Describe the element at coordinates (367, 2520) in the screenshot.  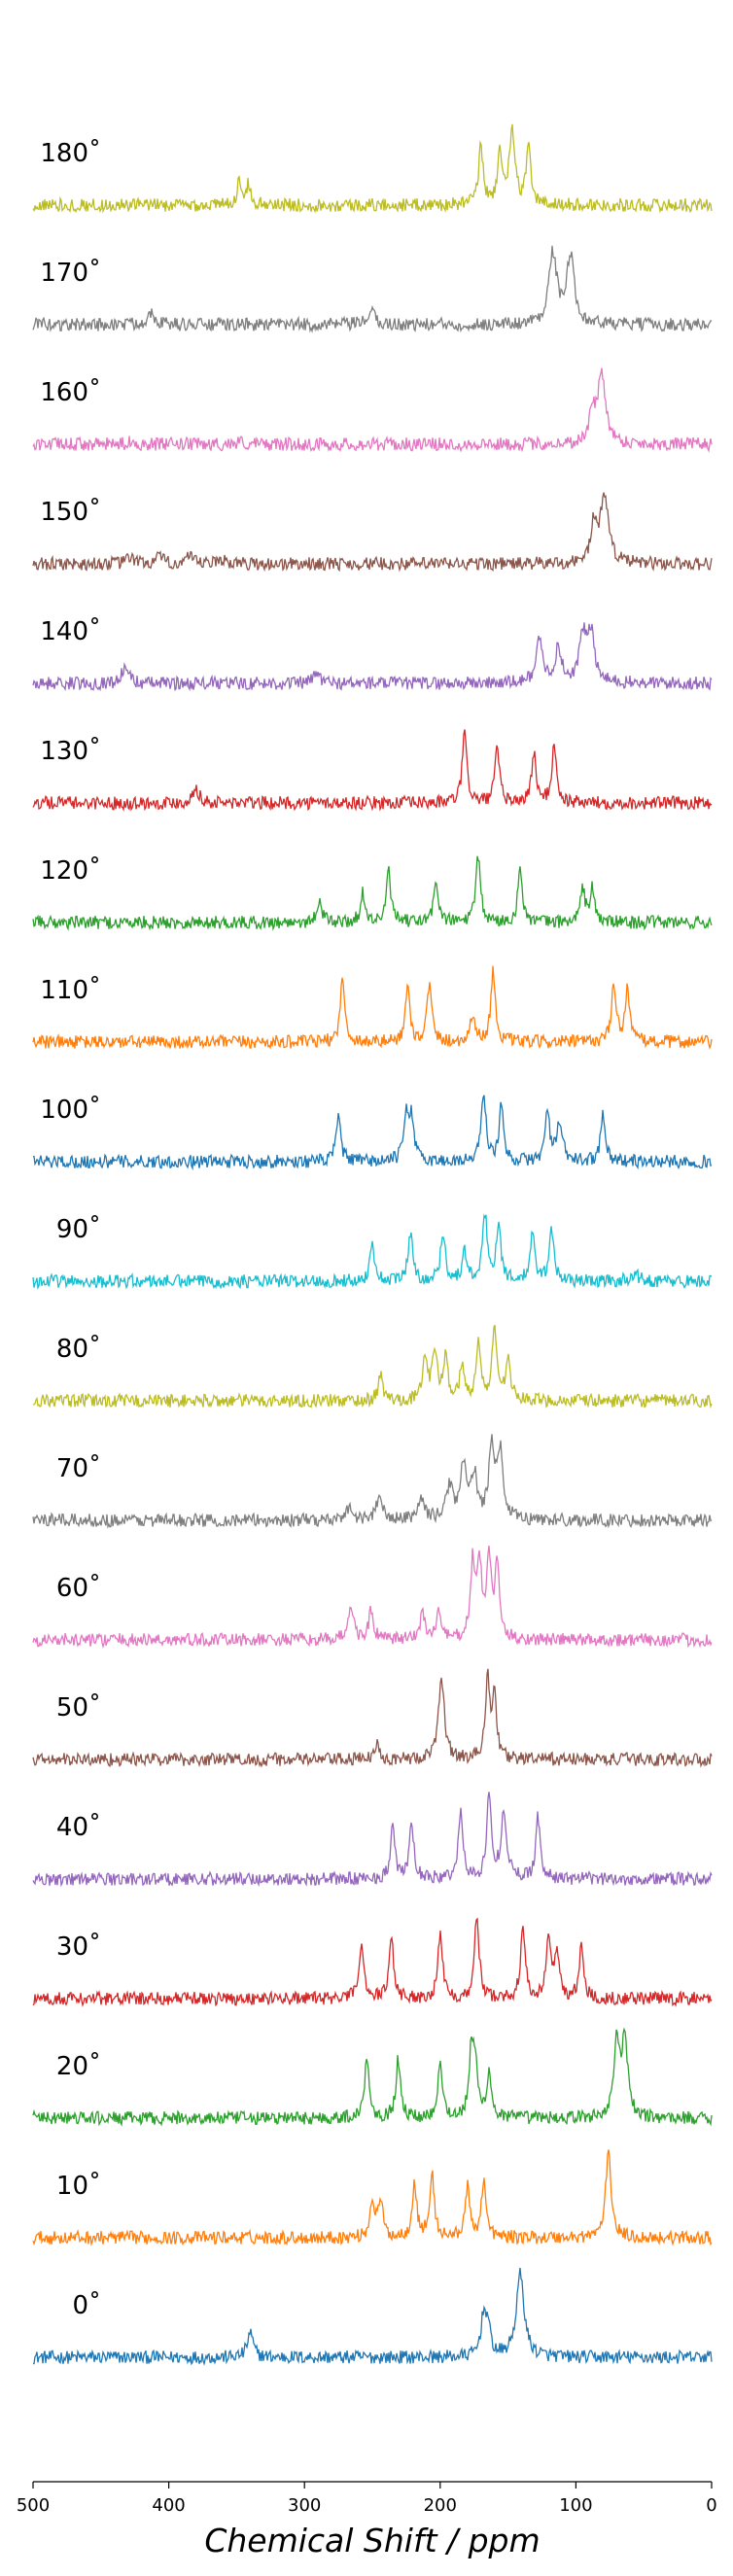
I see `x-axis: 500 400 300 200 100 0 Chemical Shift / ppm` at that location.